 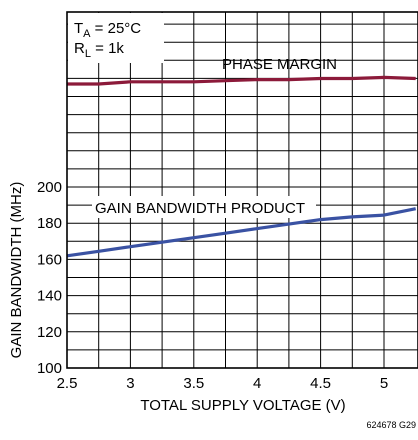 I want to click on x-tick-label: 3.5, so click(x=193, y=383).